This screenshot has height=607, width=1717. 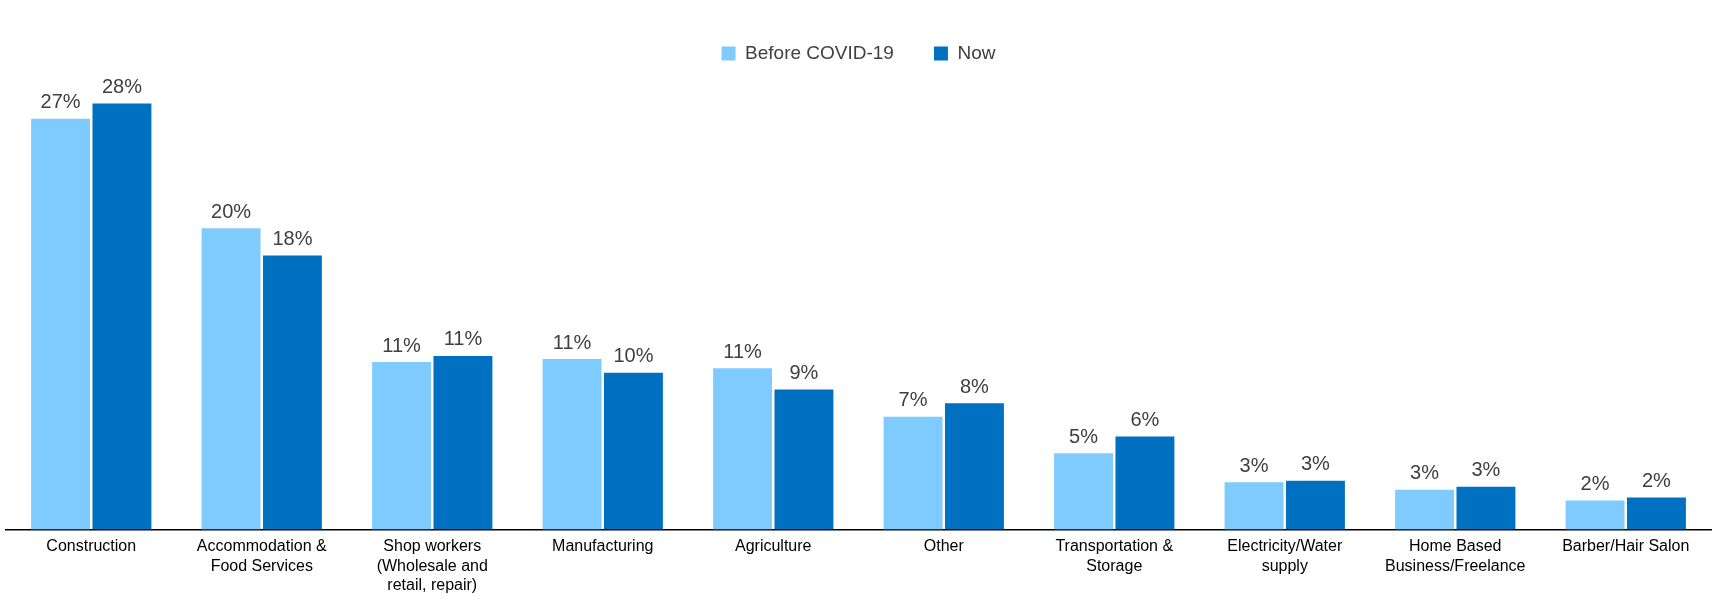 What do you see at coordinates (1084, 435) in the screenshot?
I see `data-label: 5%` at bounding box center [1084, 435].